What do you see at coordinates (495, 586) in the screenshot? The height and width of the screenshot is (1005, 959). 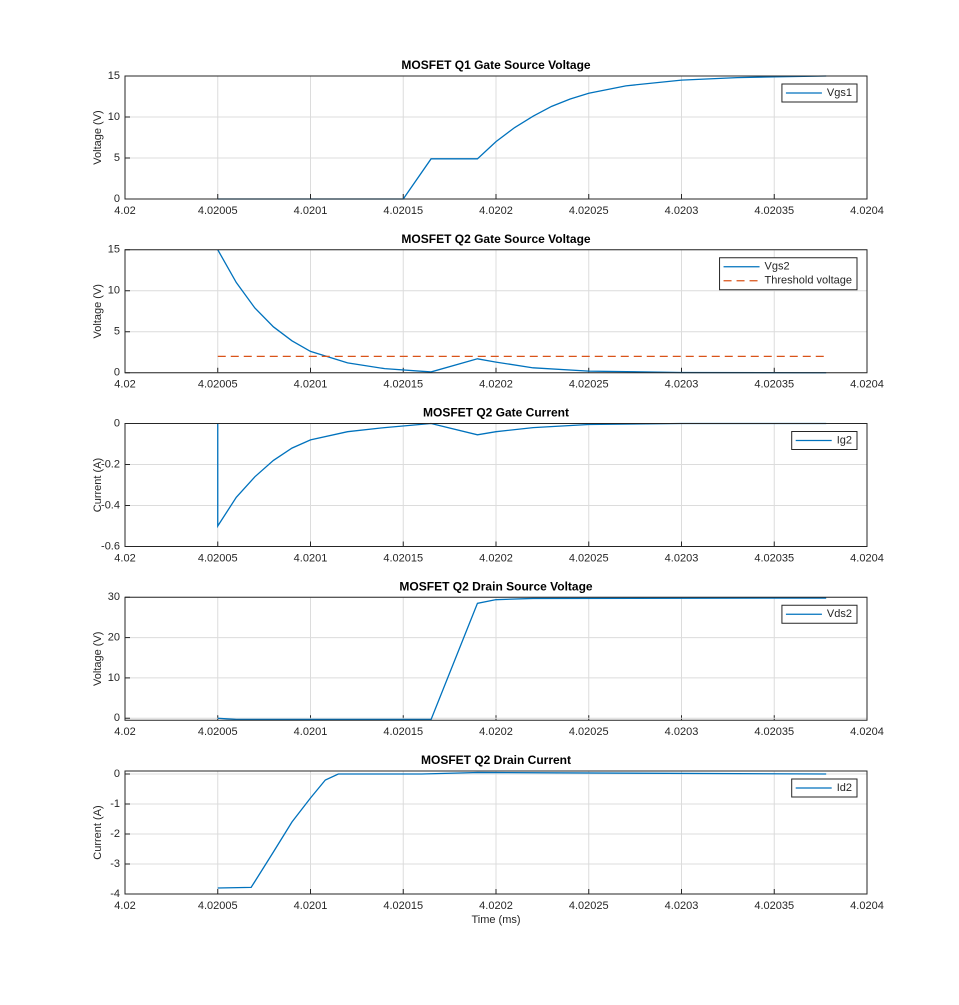 I see `chart-title: MOSFET Q2 Drain Source Voltage` at bounding box center [495, 586].